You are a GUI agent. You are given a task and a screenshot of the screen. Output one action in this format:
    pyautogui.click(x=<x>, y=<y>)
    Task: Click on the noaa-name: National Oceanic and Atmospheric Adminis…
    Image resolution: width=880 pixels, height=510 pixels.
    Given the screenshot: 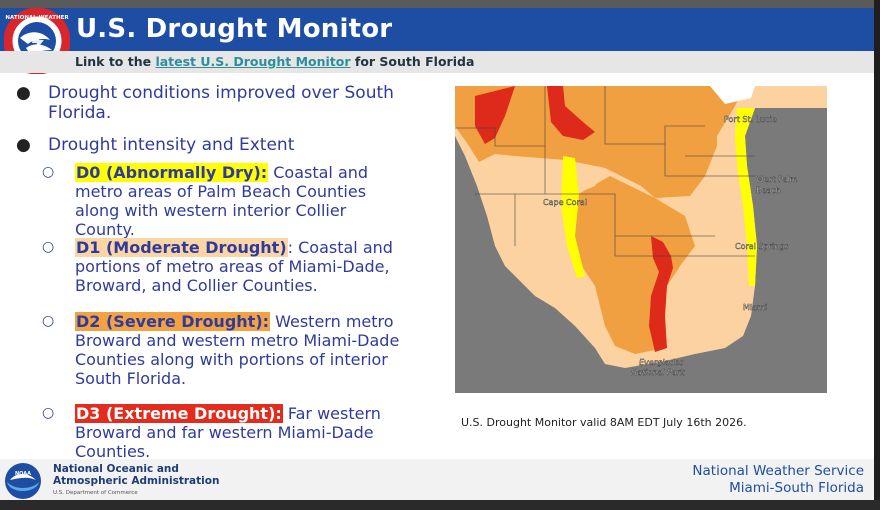 What is the action you would take?
    pyautogui.click(x=136, y=475)
    